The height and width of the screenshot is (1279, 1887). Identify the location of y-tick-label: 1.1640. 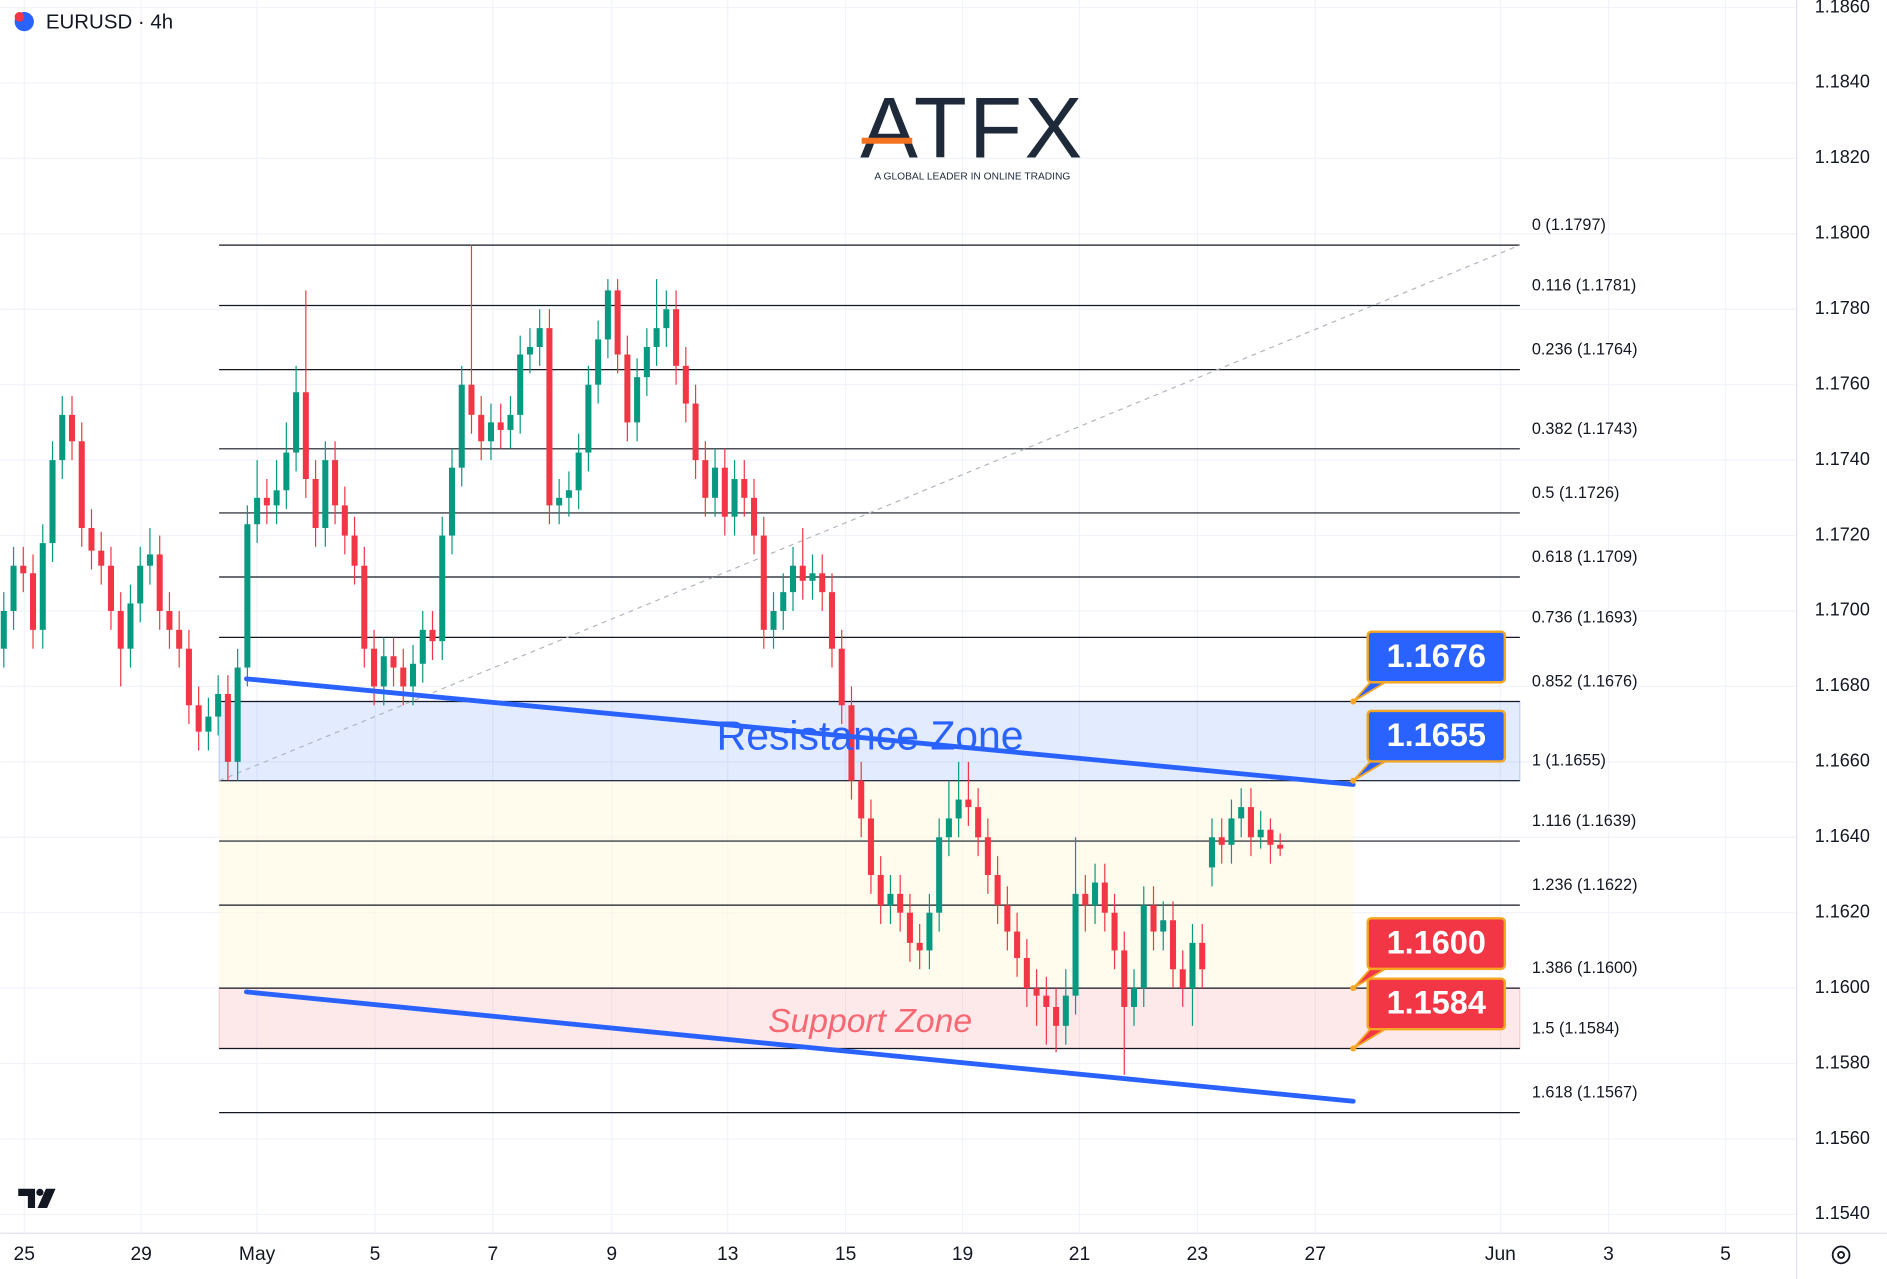
(1842, 836).